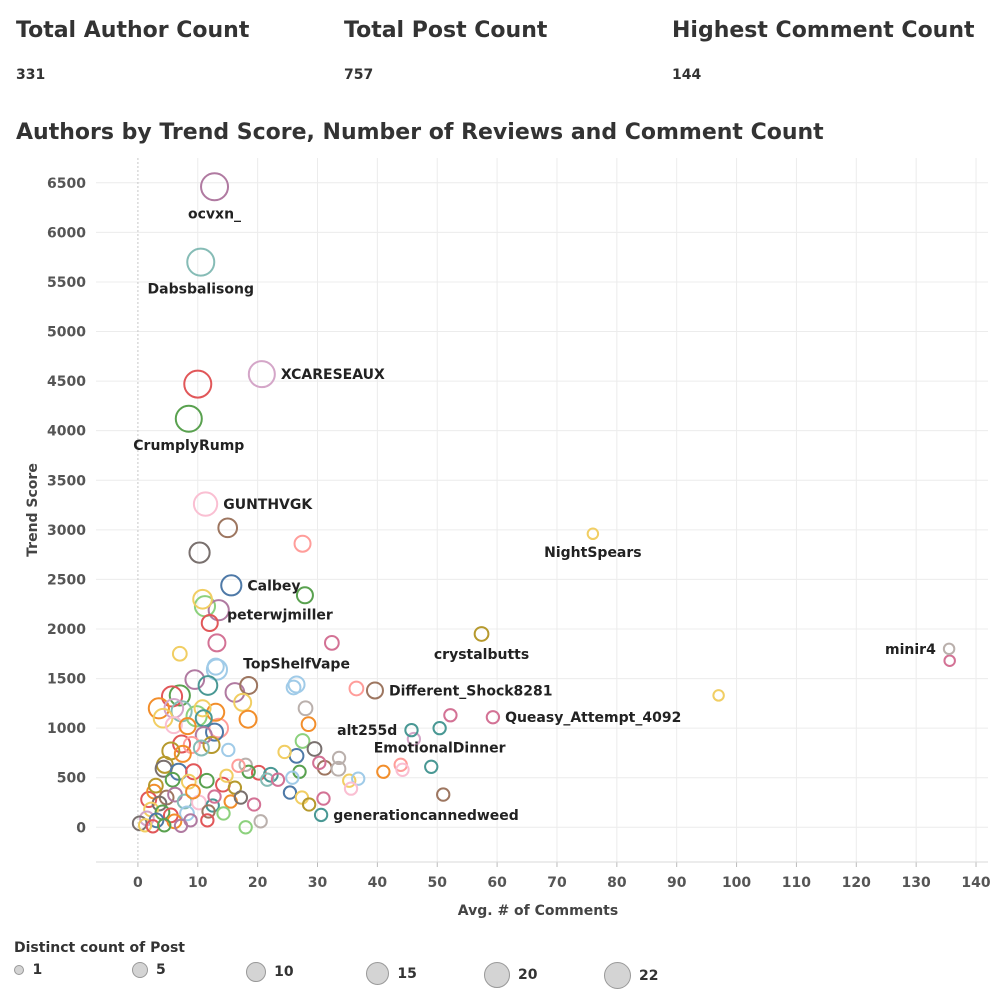  What do you see at coordinates (66, 680) in the screenshot?
I see `y-tick-label: 1500` at bounding box center [66, 680].